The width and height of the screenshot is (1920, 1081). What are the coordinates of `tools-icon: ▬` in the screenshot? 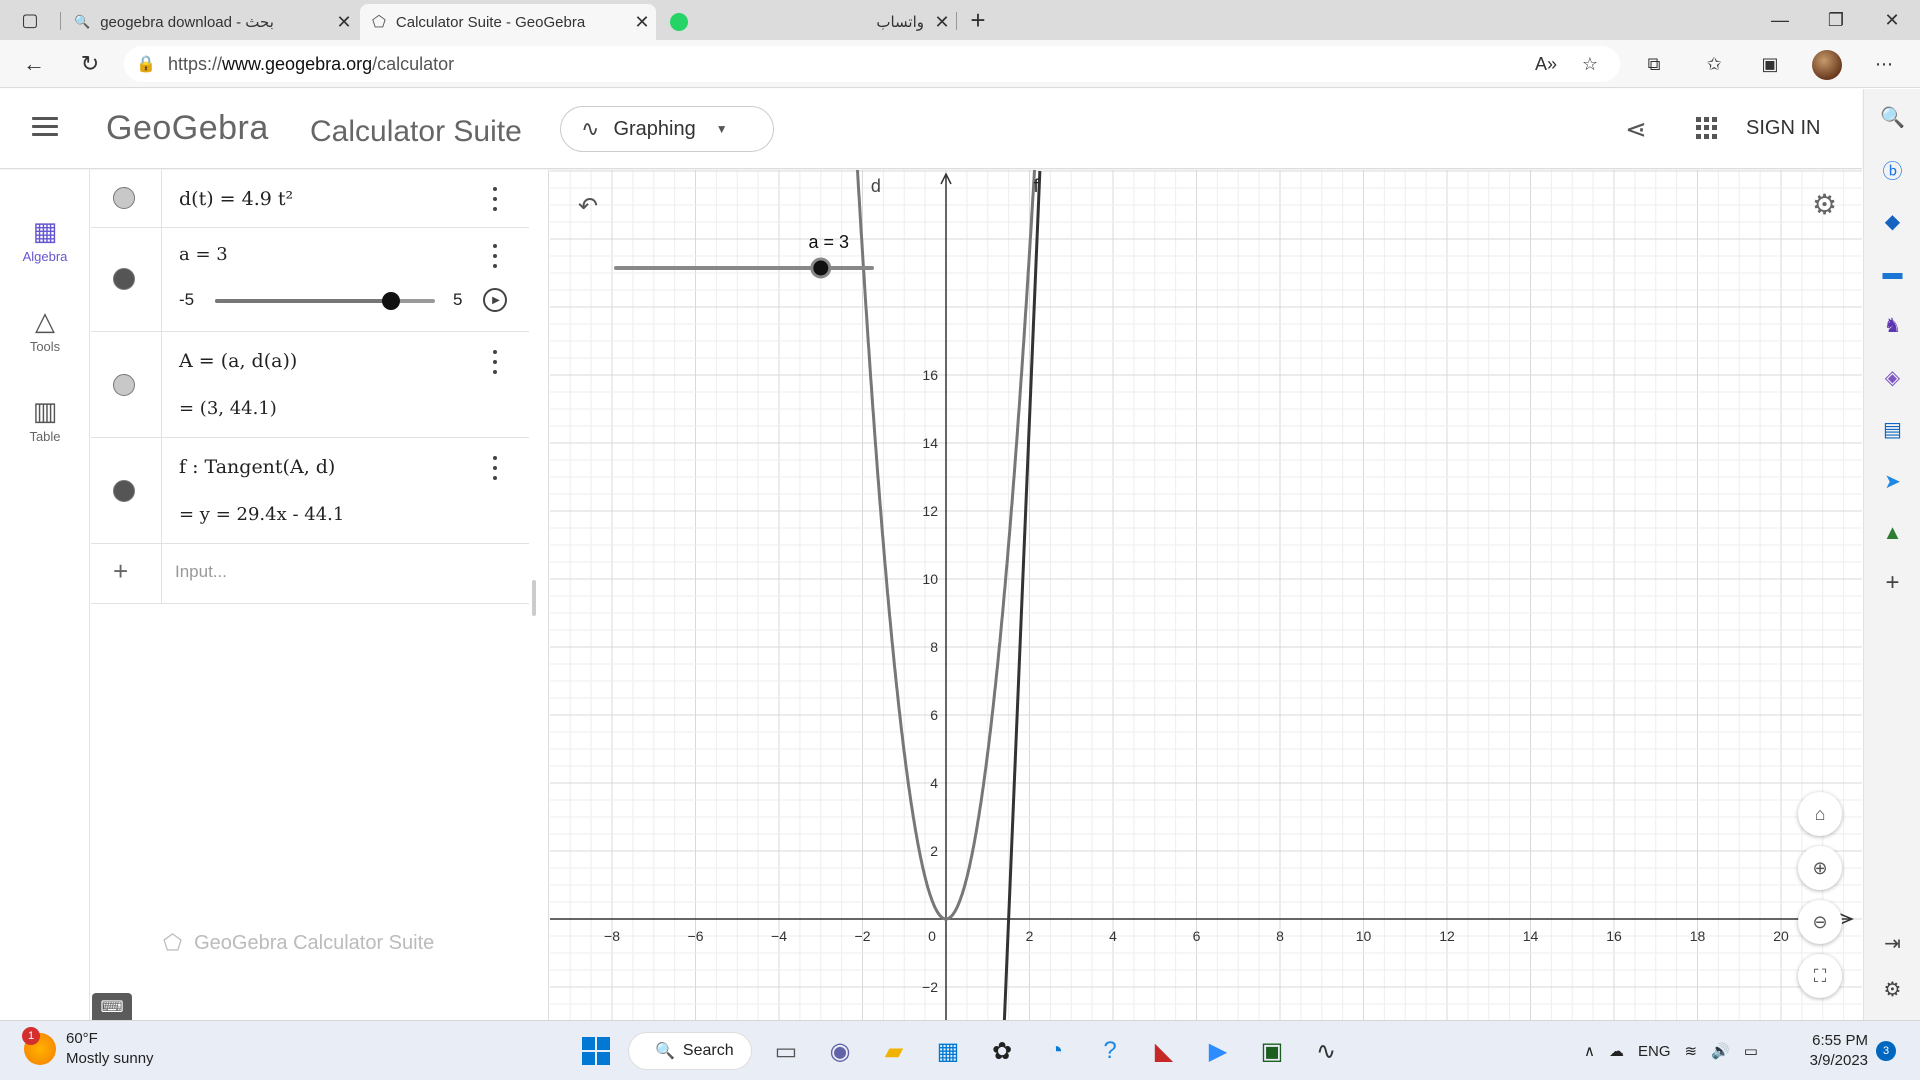 It's located at (1892, 272).